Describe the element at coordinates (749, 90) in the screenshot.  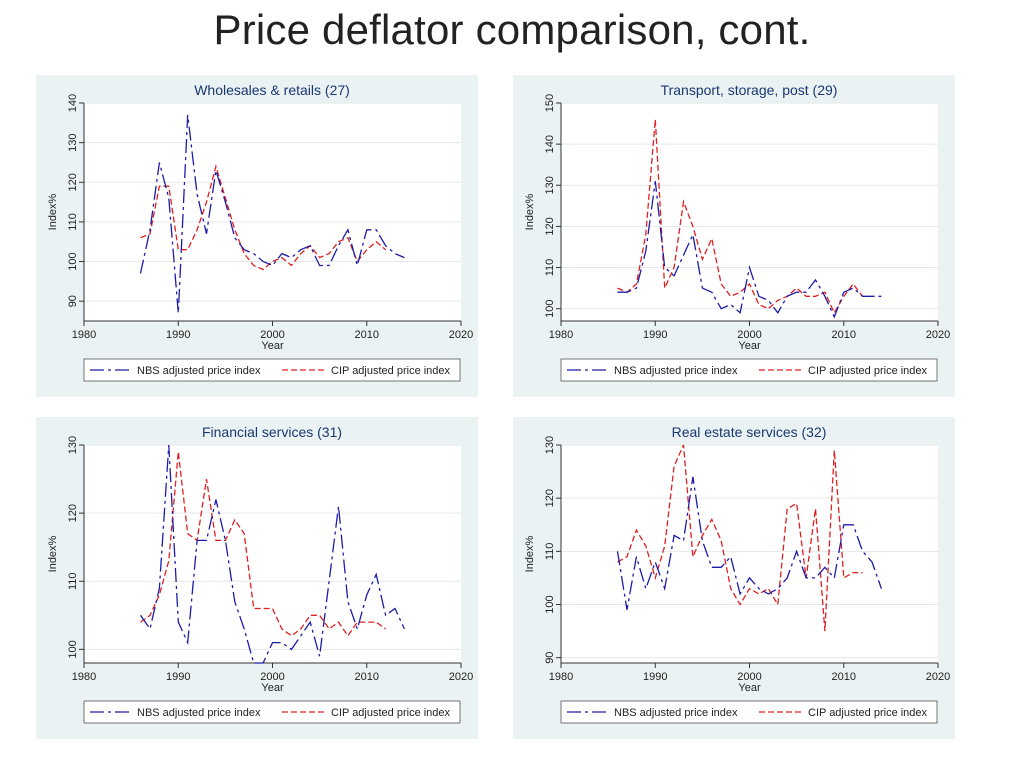
I see `chart-title: Transport, storage, post (29)` at that location.